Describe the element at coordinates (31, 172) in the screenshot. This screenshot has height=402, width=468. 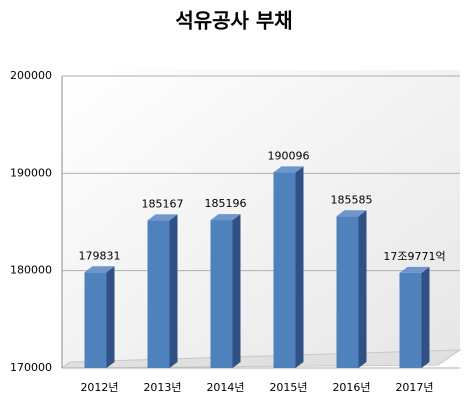
I see `y-tick-label: 190000` at that location.